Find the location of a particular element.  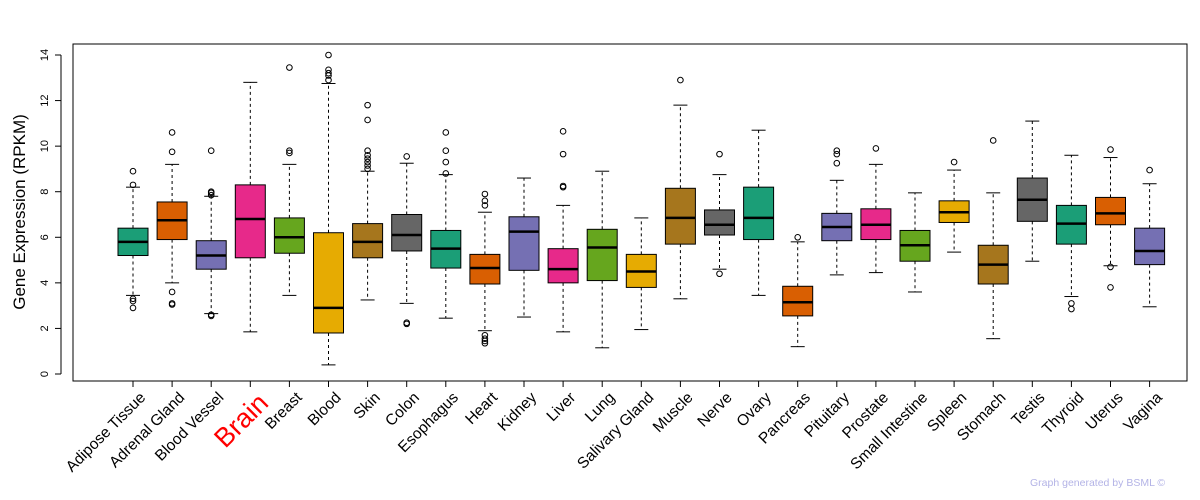

box-brain is located at coordinates (250, 207).